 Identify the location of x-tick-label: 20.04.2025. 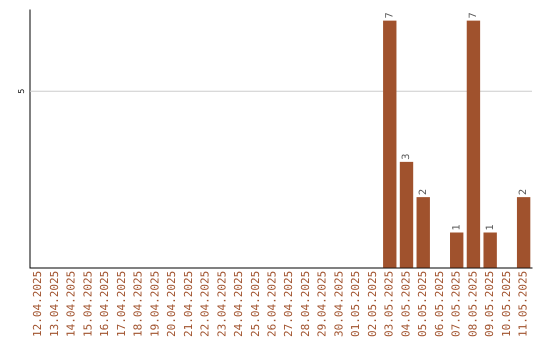
(171, 304).